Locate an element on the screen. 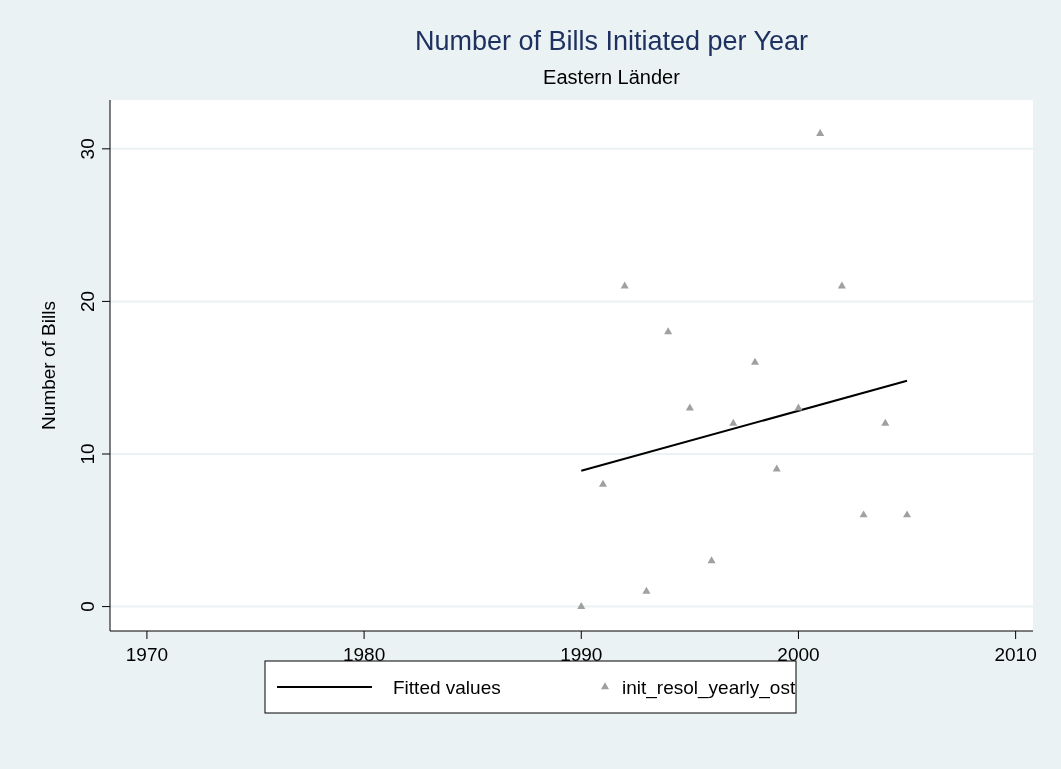 The width and height of the screenshot is (1061, 769). legend-label: Fitted values is located at coordinates (447, 687).